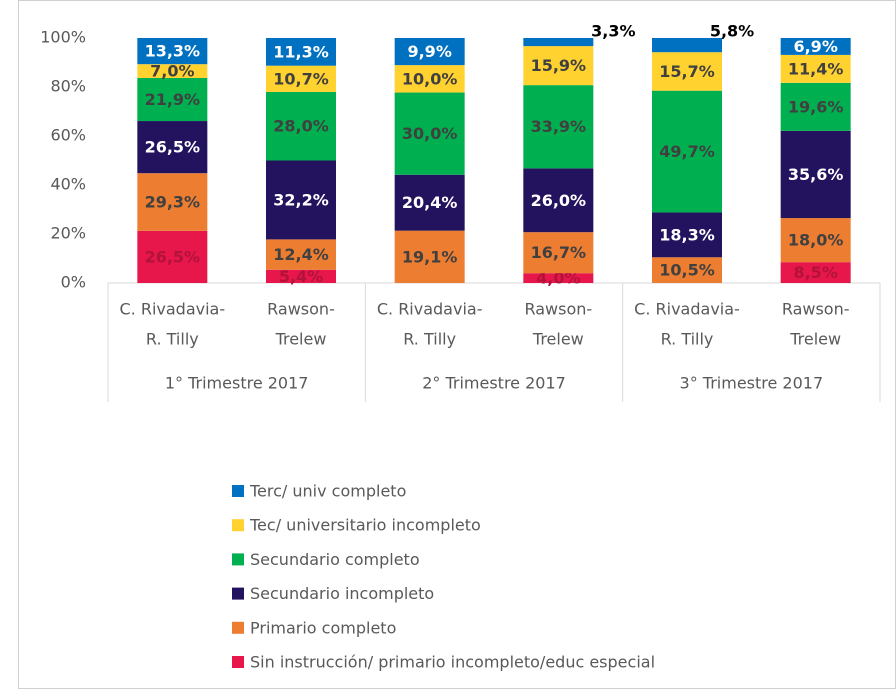 This screenshot has height=689, width=896. I want to click on value-label: 28,0%, so click(301, 126).